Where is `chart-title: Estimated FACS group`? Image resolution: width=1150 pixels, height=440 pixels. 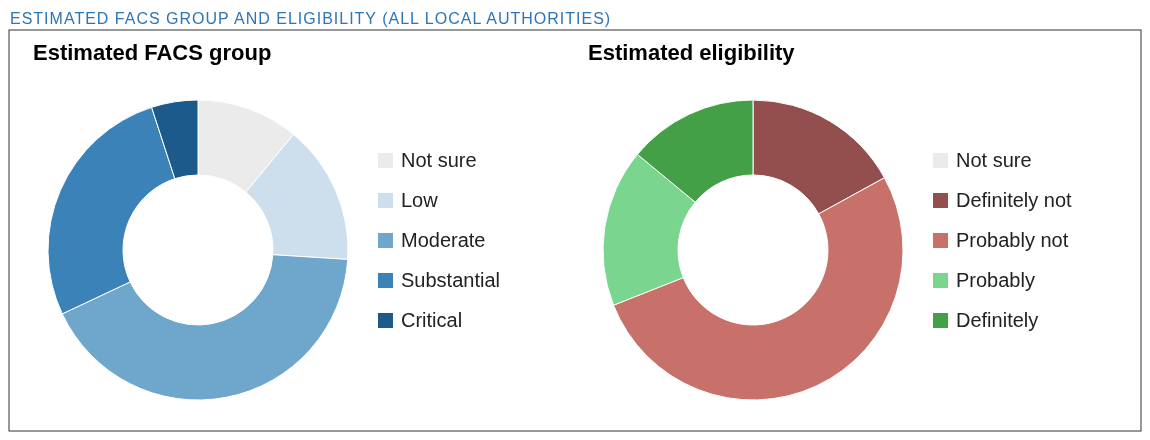 chart-title: Estimated FACS group is located at coordinates (152, 52).